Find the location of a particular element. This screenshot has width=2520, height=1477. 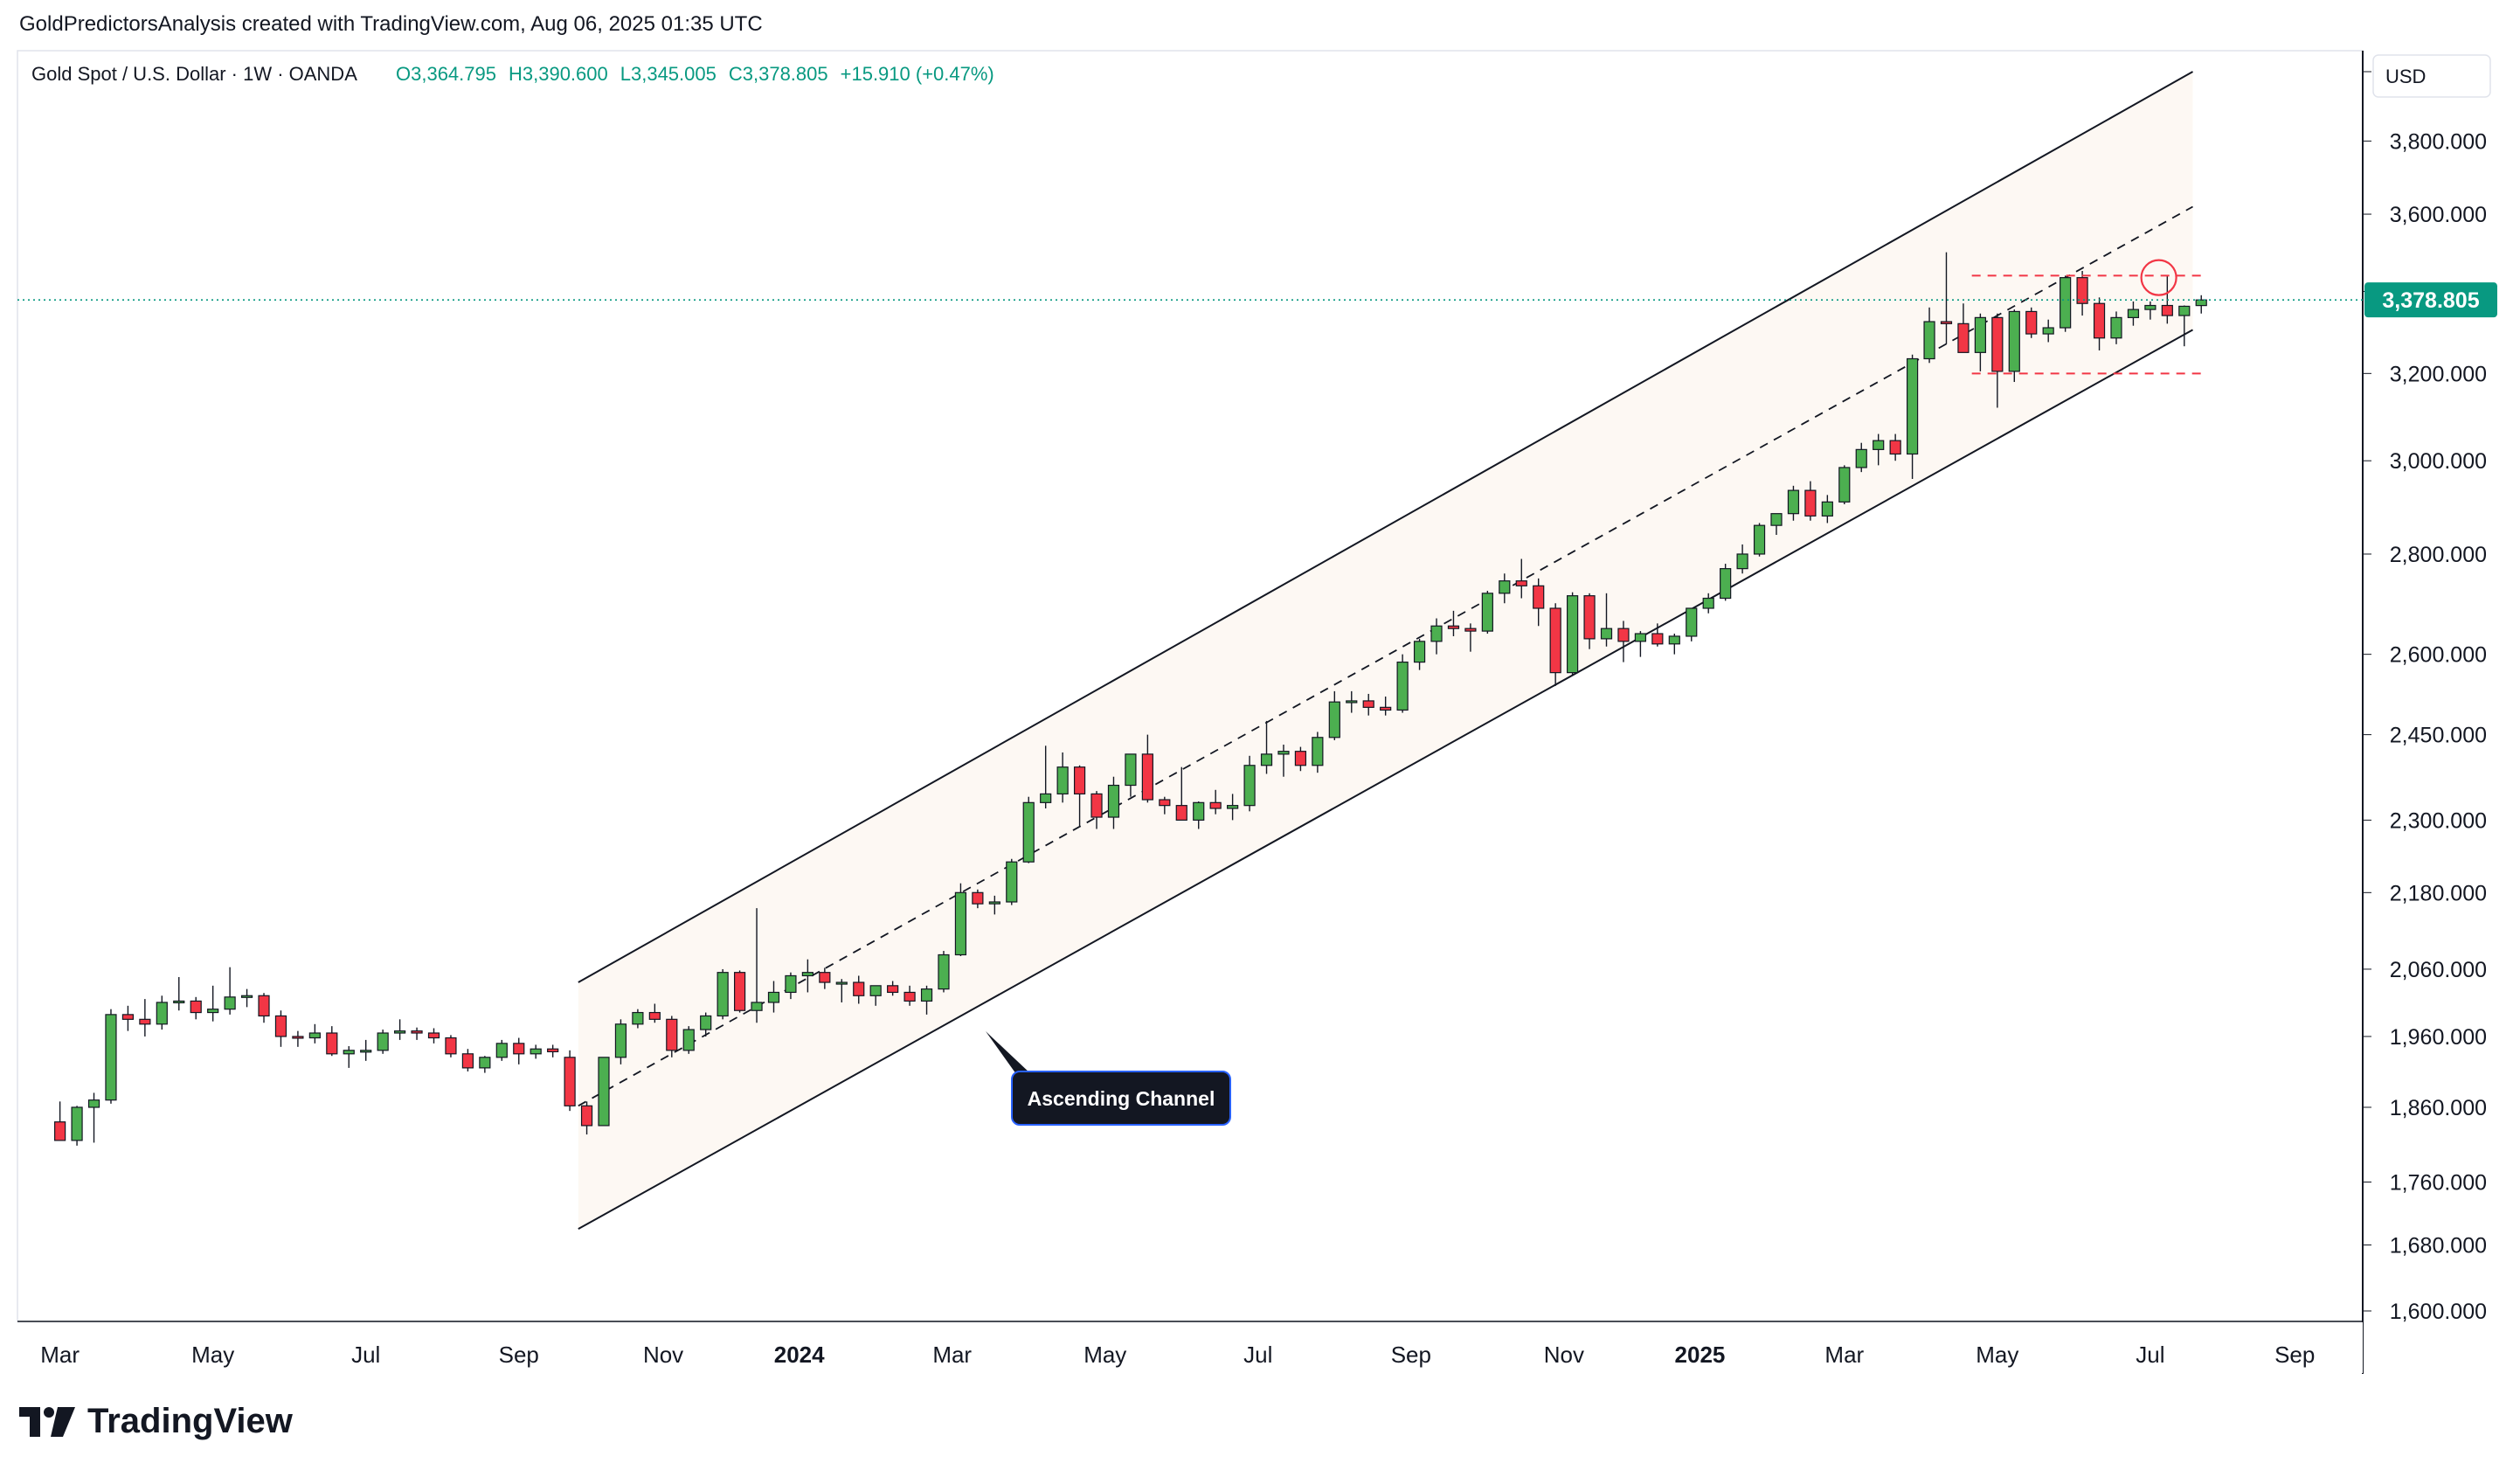

price-tick-label: 3,200.000 is located at coordinates (2438, 374).